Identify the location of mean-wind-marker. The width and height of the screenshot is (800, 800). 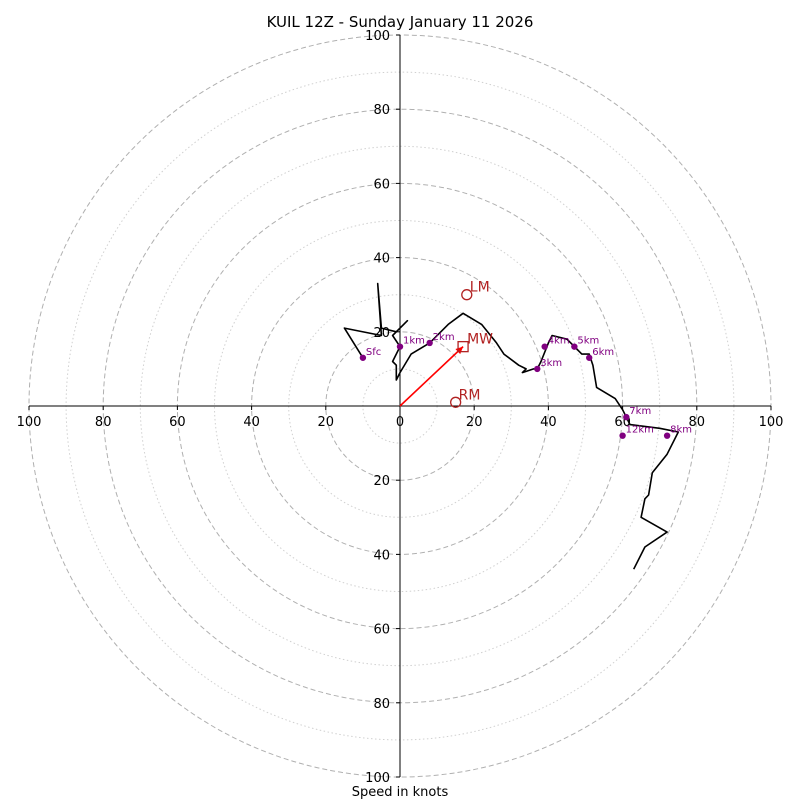
(463, 346).